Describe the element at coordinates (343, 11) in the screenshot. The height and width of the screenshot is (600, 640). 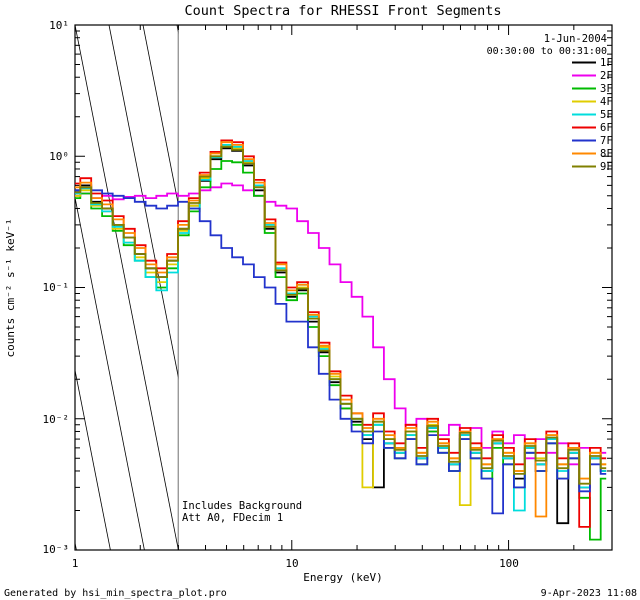
I see `plot-title: Count Spectra for RHESSI Front Segments` at that location.